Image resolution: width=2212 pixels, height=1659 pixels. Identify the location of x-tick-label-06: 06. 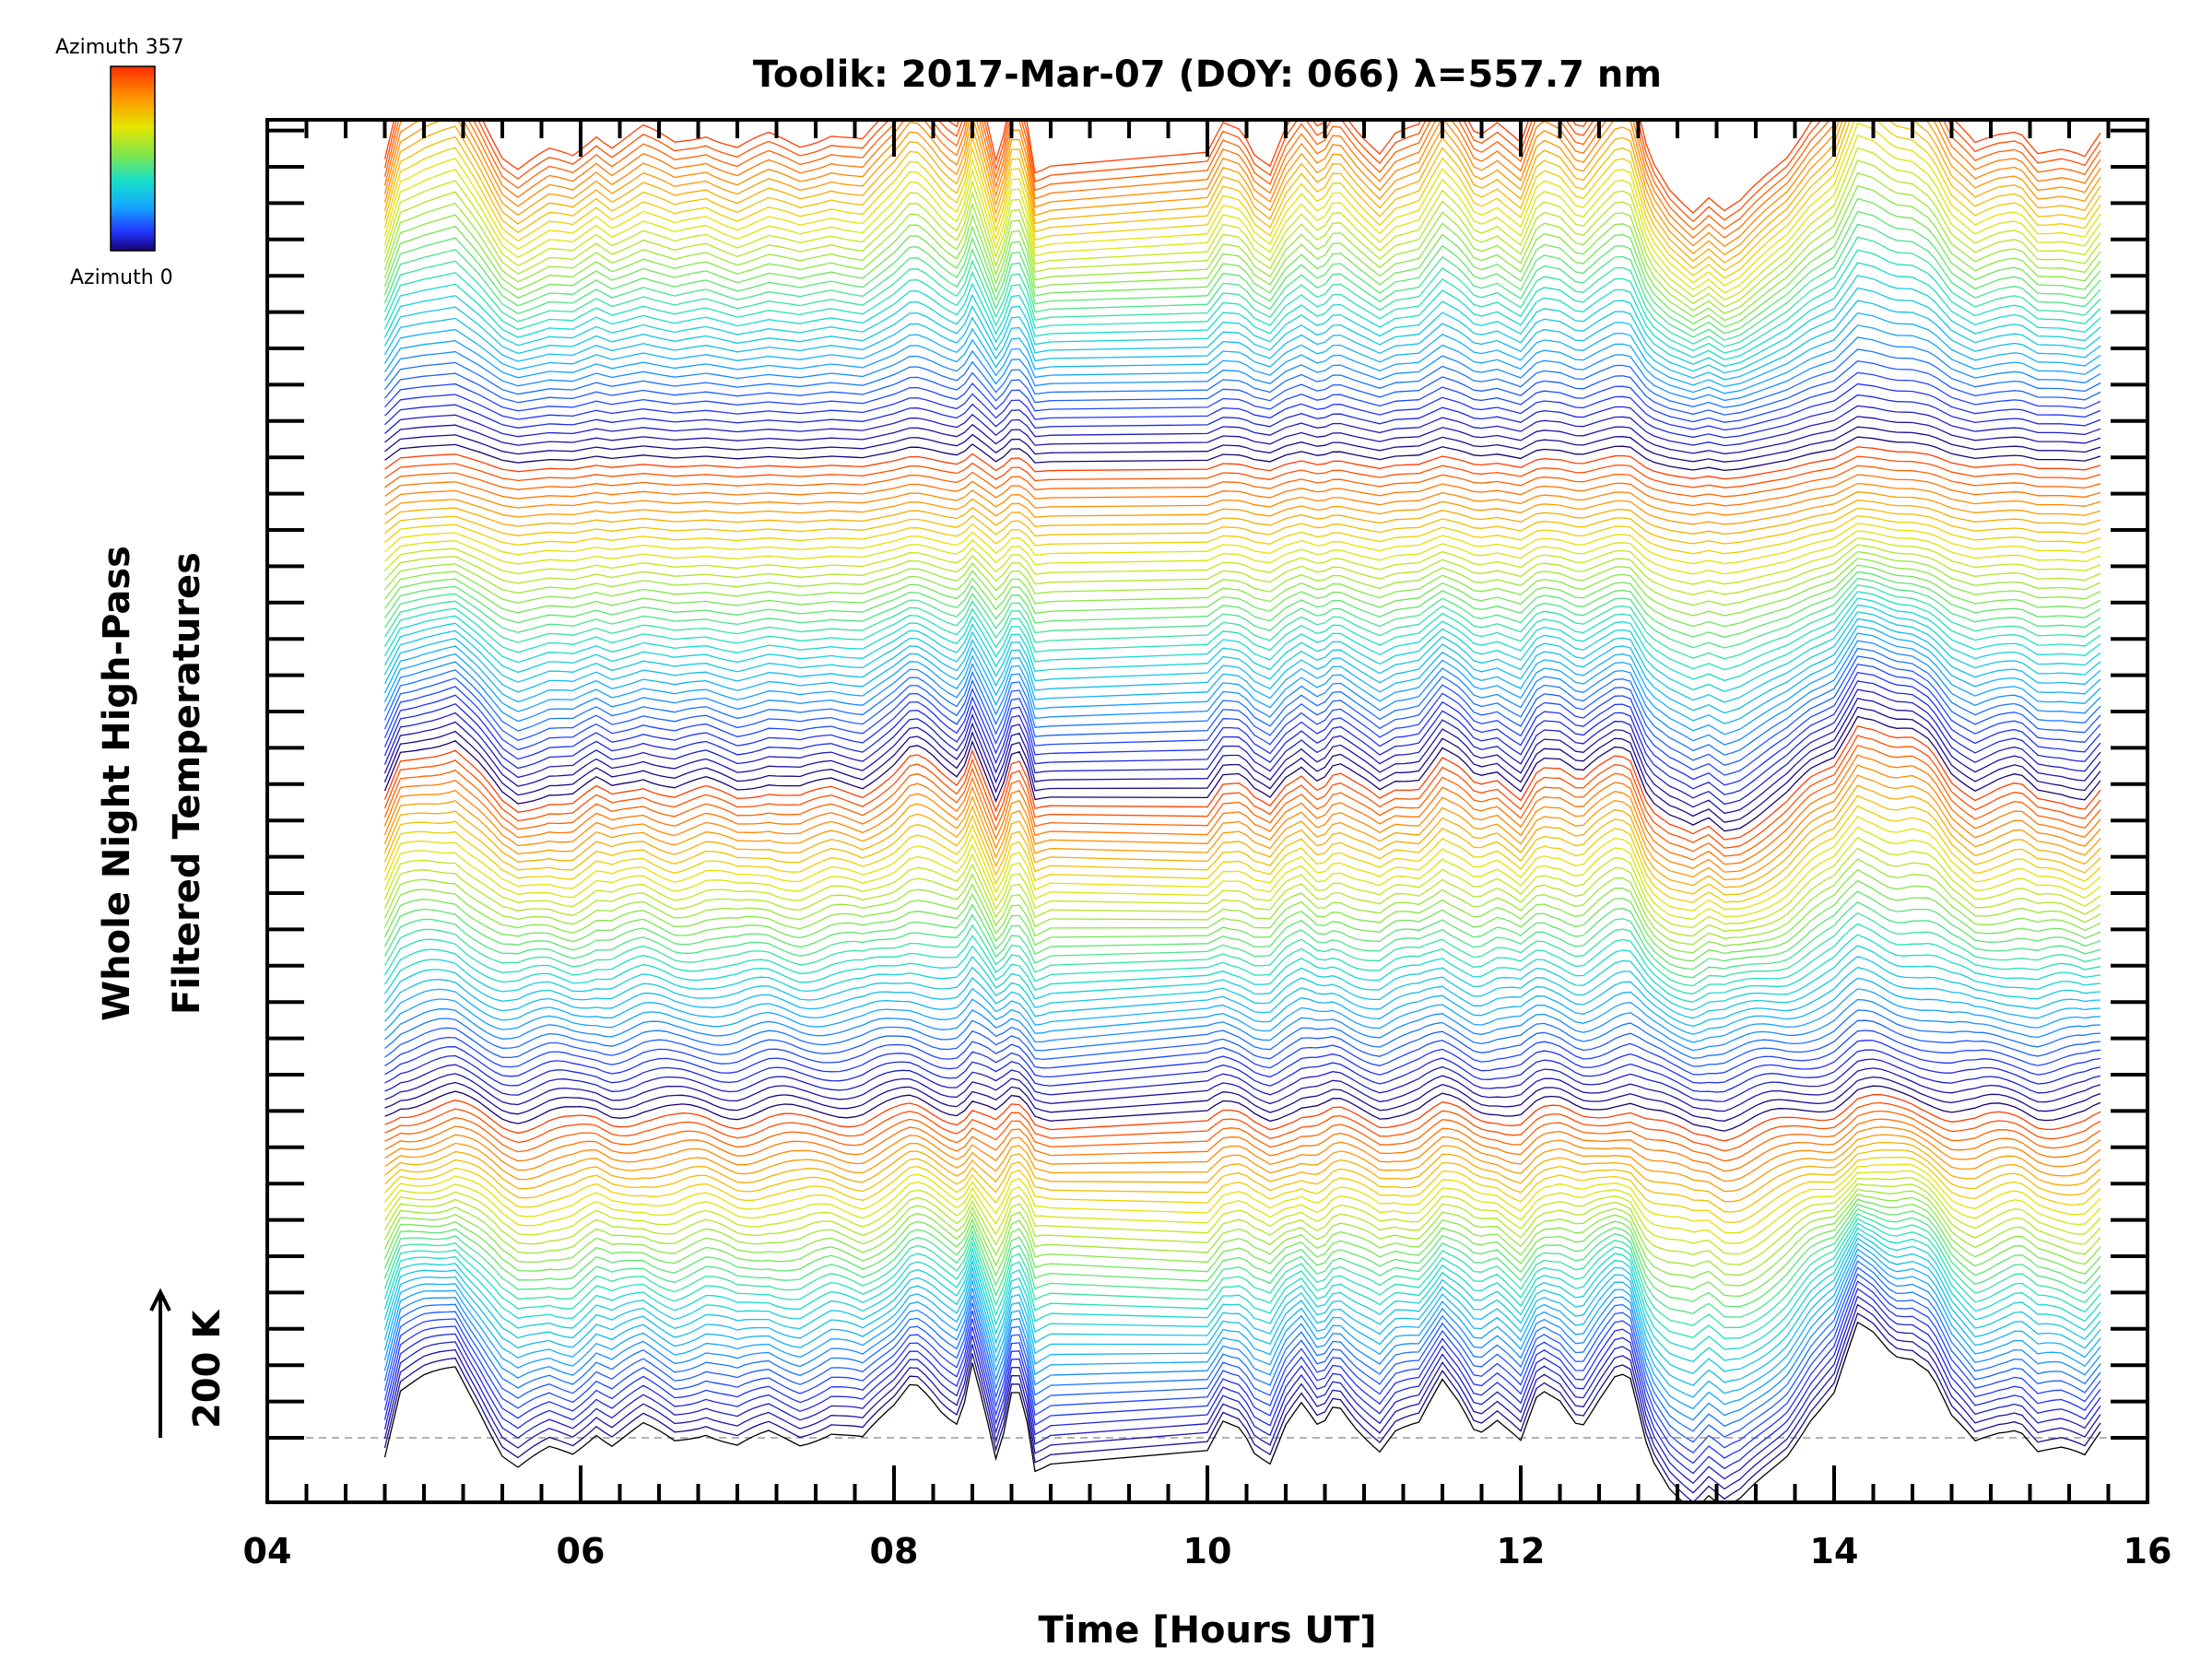
(581, 1551).